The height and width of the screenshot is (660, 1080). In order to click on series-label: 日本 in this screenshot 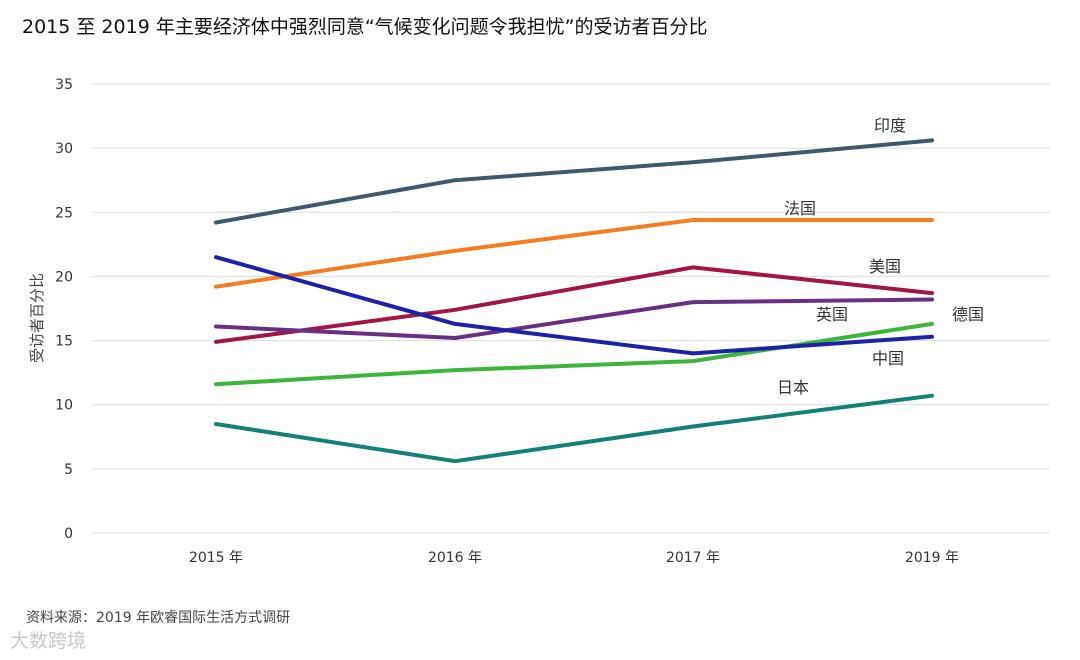, I will do `click(793, 387)`.